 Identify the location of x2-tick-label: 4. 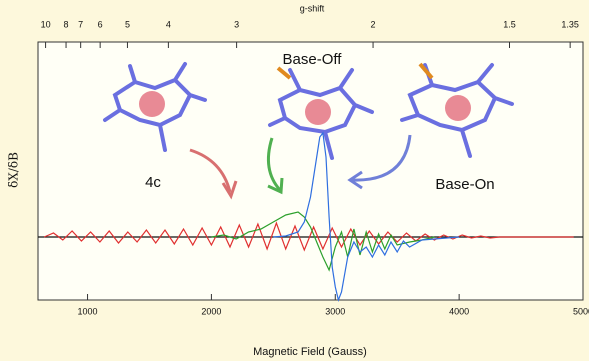
(168, 24).